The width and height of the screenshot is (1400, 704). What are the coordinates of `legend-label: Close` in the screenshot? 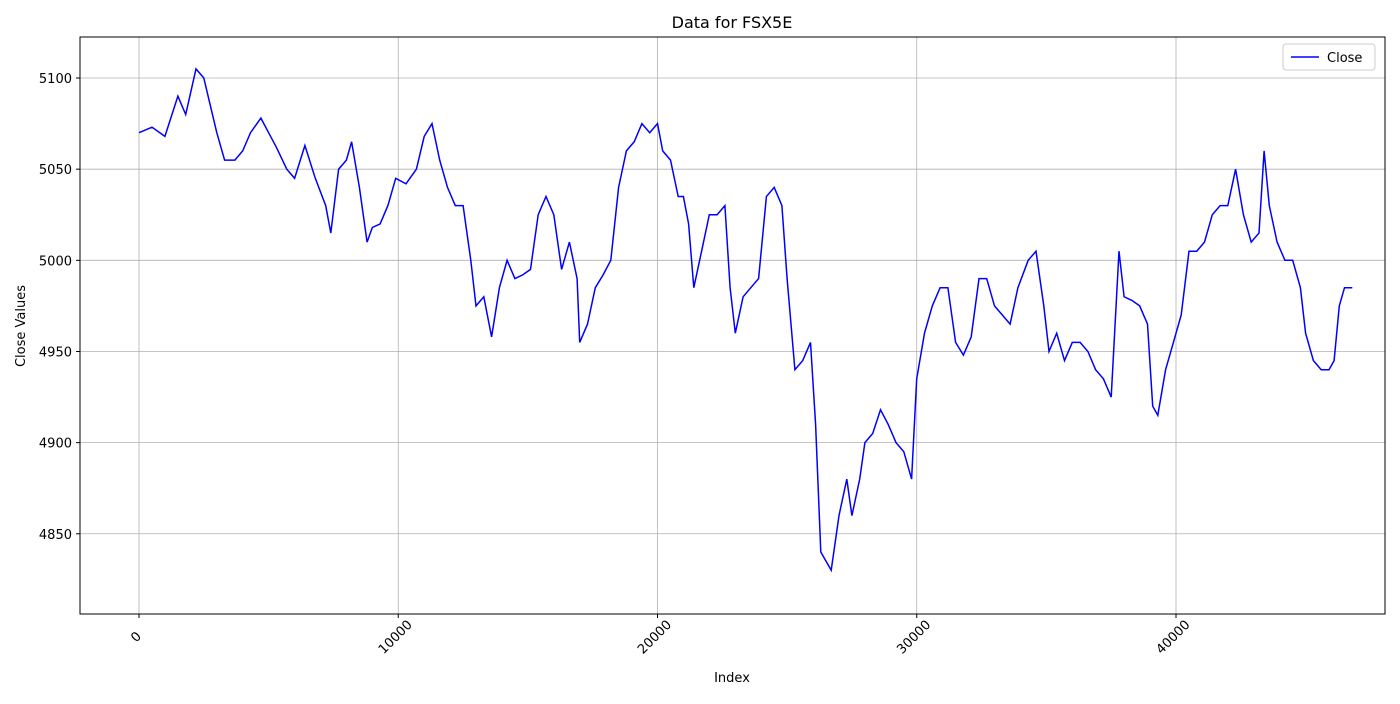 It's located at (1344, 58).